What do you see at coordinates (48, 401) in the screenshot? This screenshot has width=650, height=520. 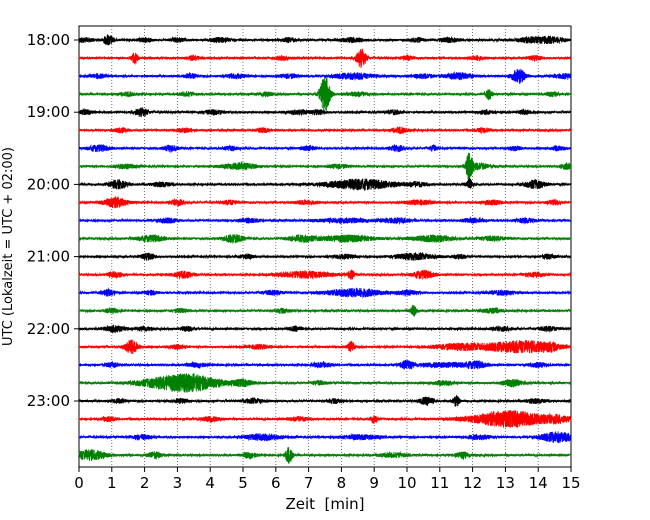 I see `y-tick-label: 23:00` at bounding box center [48, 401].